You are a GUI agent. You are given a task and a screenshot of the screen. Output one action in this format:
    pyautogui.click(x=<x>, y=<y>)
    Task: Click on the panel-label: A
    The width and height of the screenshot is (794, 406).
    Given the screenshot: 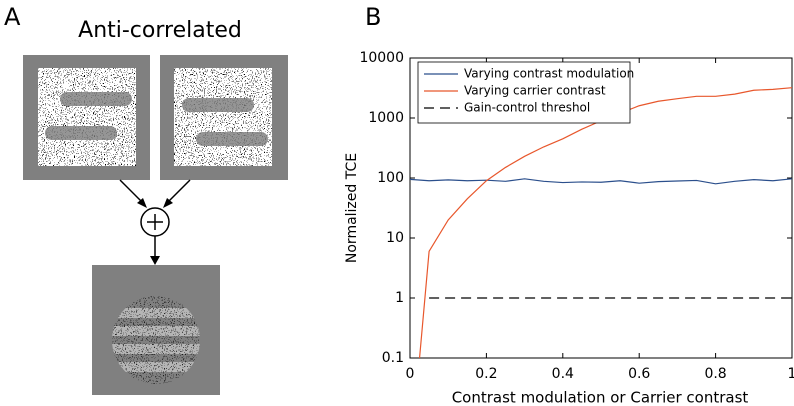 What is the action you would take?
    pyautogui.click(x=12, y=17)
    